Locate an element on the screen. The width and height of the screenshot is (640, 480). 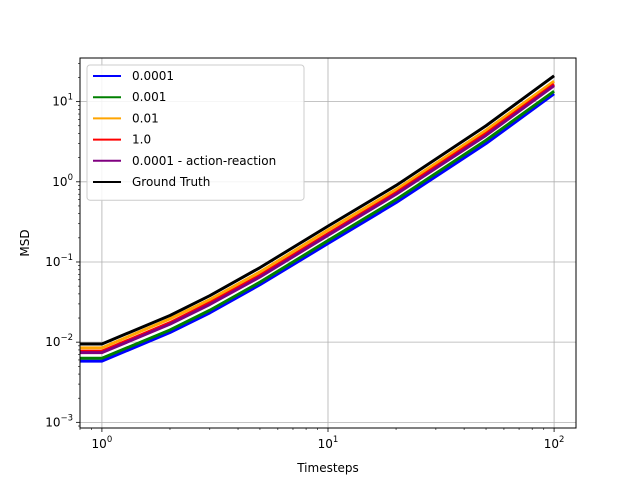
legend-box is located at coordinates (195, 132).